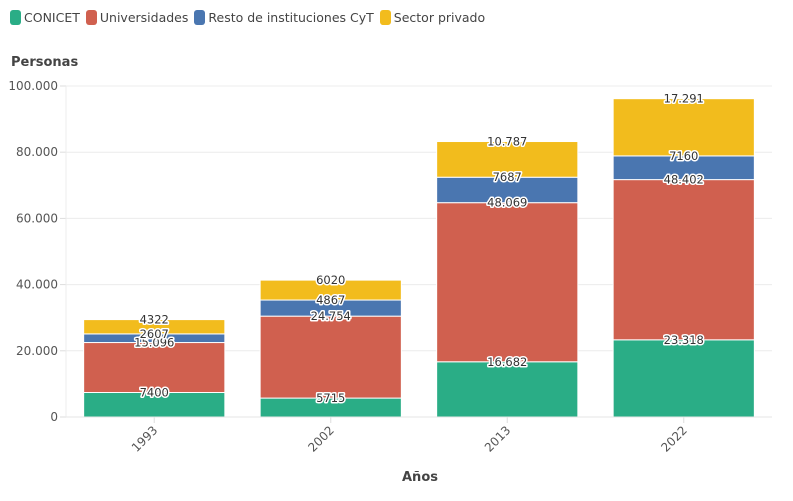 This screenshot has height=501, width=793. What do you see at coordinates (291, 17) in the screenshot?
I see `legend-label: Resto de instituciones CyT` at bounding box center [291, 17].